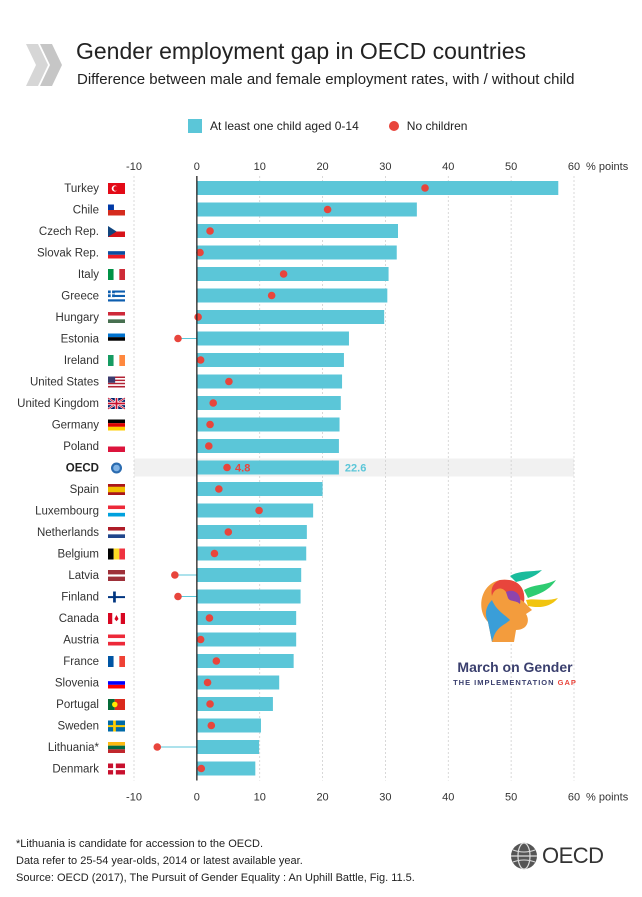 The height and width of the screenshot is (897, 642). I want to click on flag-latvia-icon, so click(116, 575).